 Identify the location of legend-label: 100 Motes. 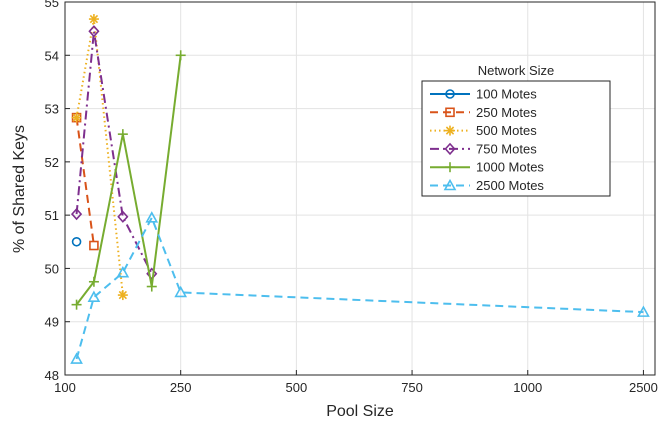
(506, 94).